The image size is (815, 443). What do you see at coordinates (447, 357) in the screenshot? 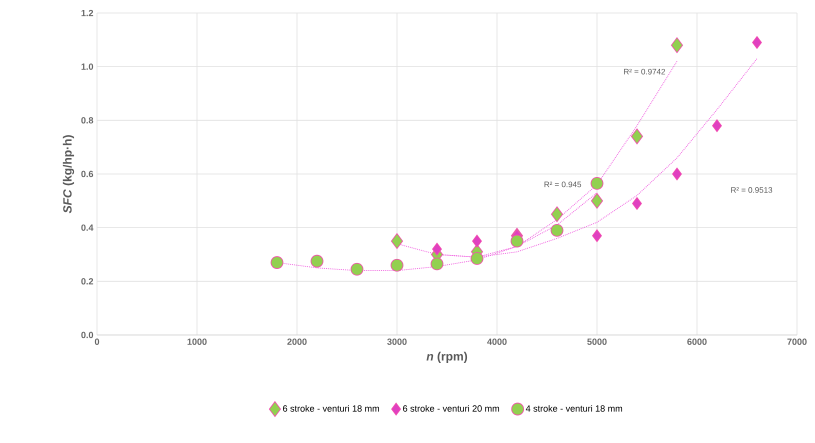
I see `x-axis-title: n (rpm)` at bounding box center [447, 357].